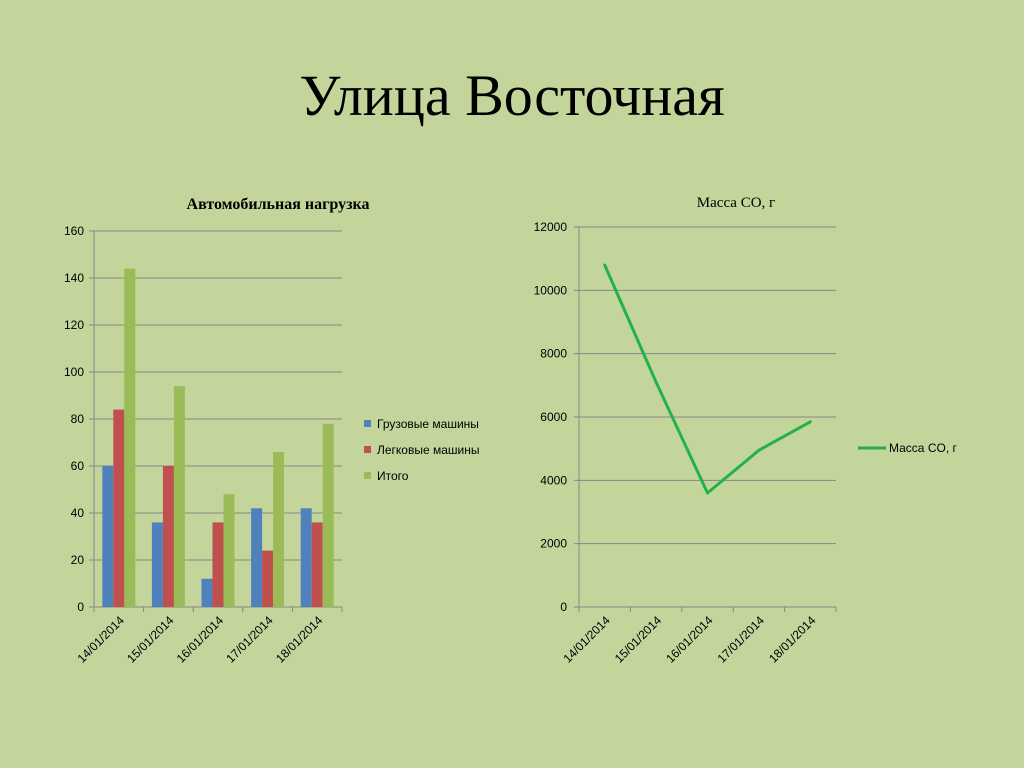 This screenshot has width=1024, height=768. What do you see at coordinates (101, 639) in the screenshot?
I see `bar-x-tick-label: 14/01/2014` at bounding box center [101, 639].